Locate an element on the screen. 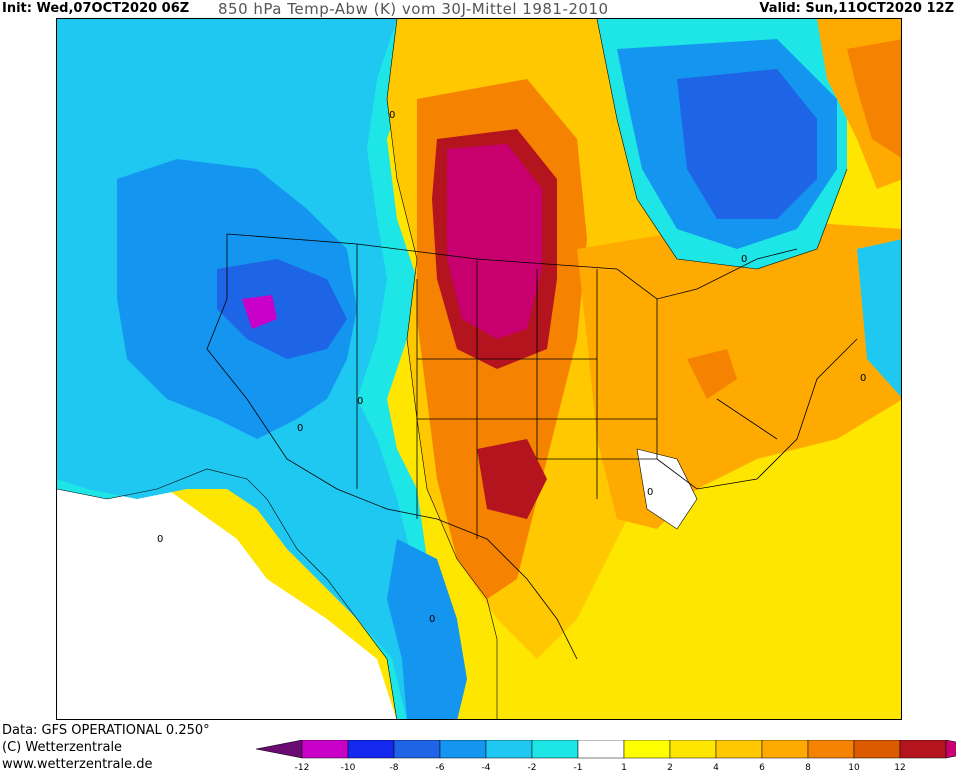 Image resolution: width=972 pixels, height=776 pixels. legend-tick-label: -1 is located at coordinates (578, 768).